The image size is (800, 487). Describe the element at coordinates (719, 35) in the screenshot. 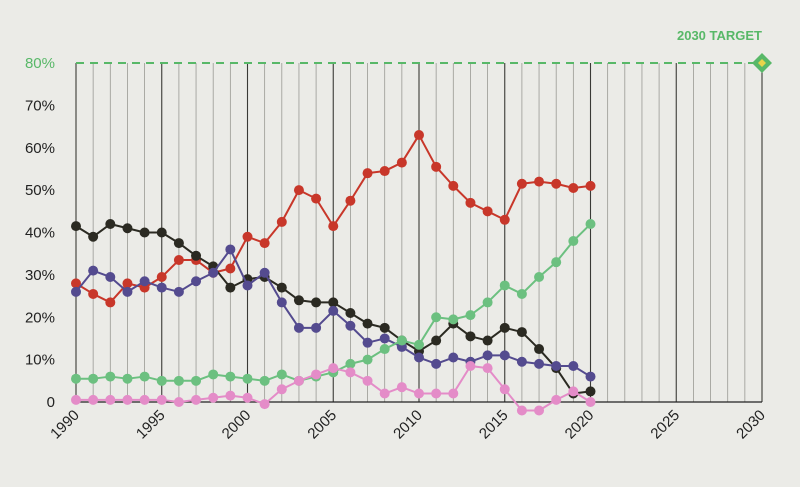

I see `target-label: 2030 TARGET` at that location.